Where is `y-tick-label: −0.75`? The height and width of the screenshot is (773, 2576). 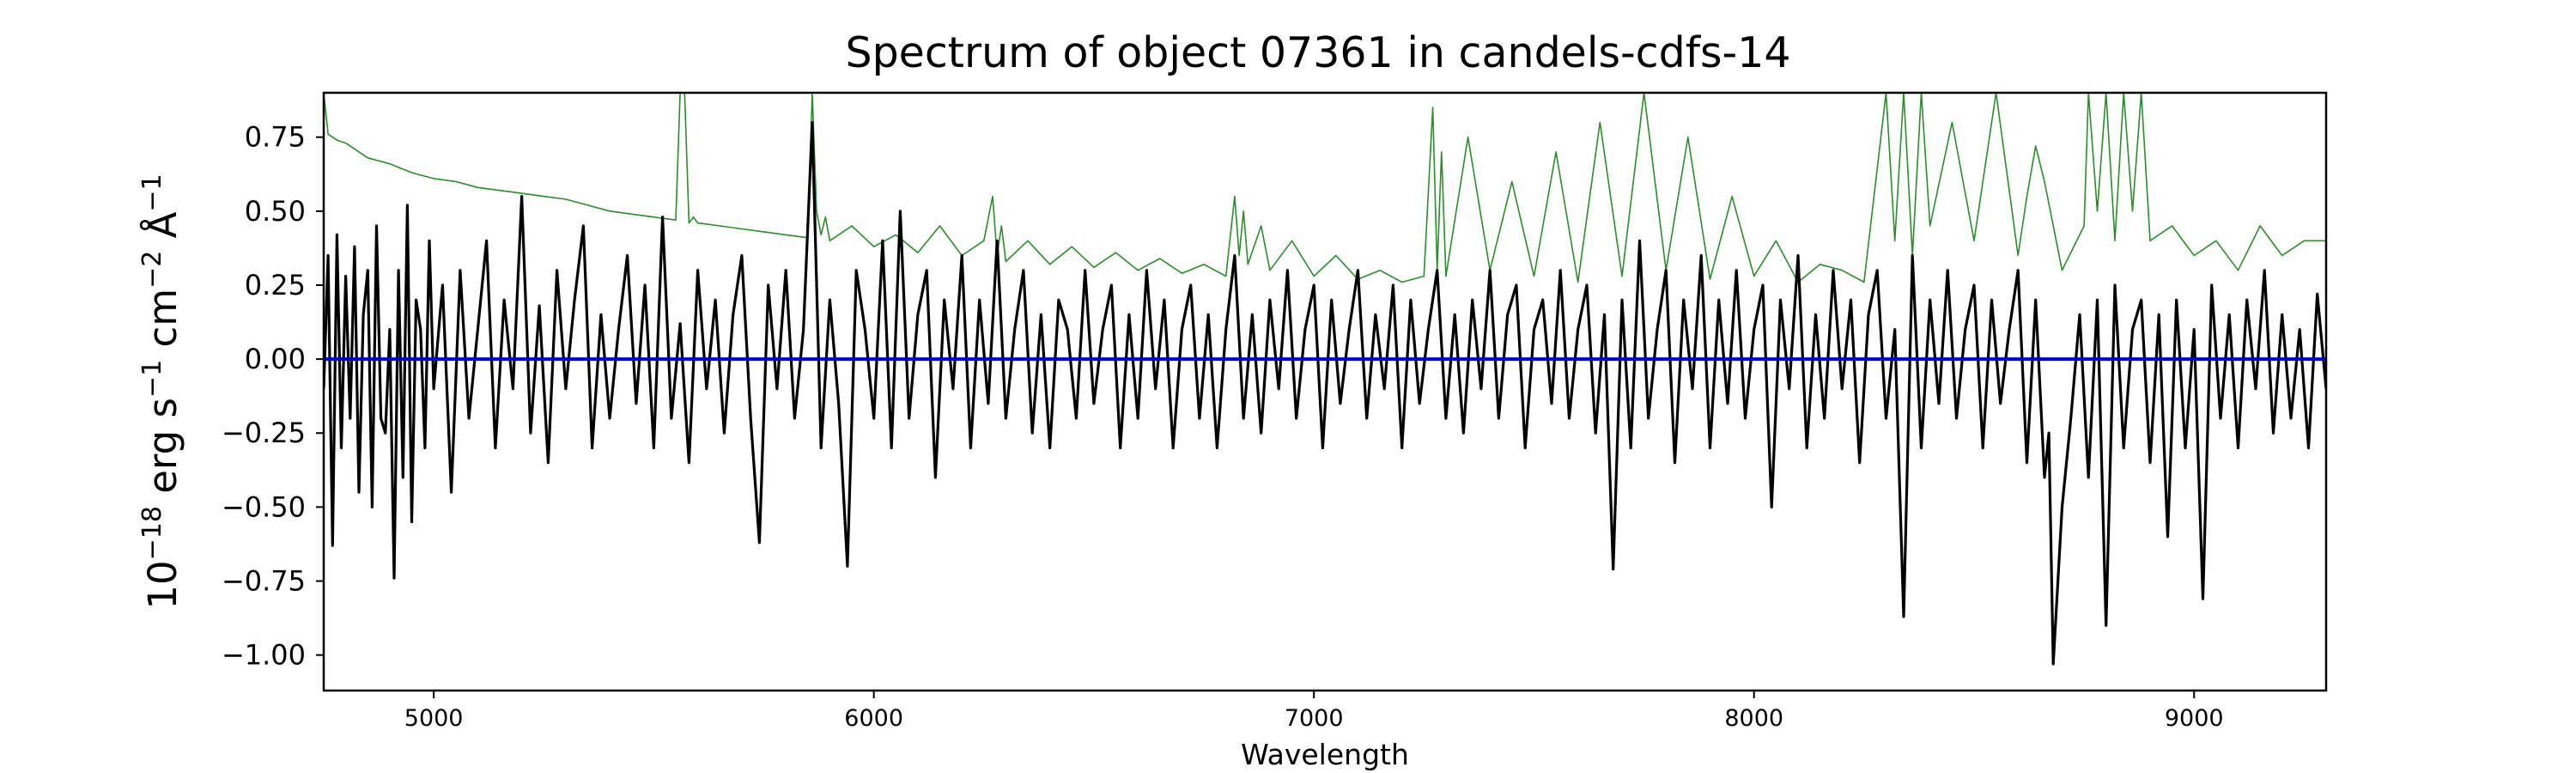
y-tick-label: −0.75 is located at coordinates (264, 581).